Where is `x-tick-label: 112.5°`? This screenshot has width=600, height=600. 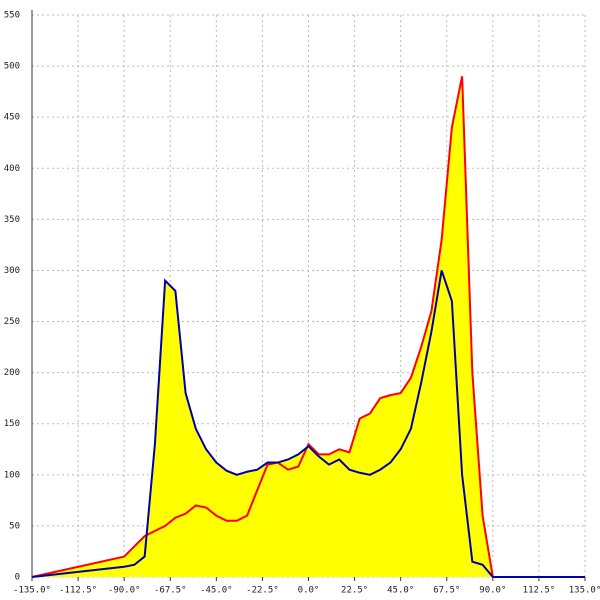 x-tick-label: 112.5° is located at coordinates (539, 591).